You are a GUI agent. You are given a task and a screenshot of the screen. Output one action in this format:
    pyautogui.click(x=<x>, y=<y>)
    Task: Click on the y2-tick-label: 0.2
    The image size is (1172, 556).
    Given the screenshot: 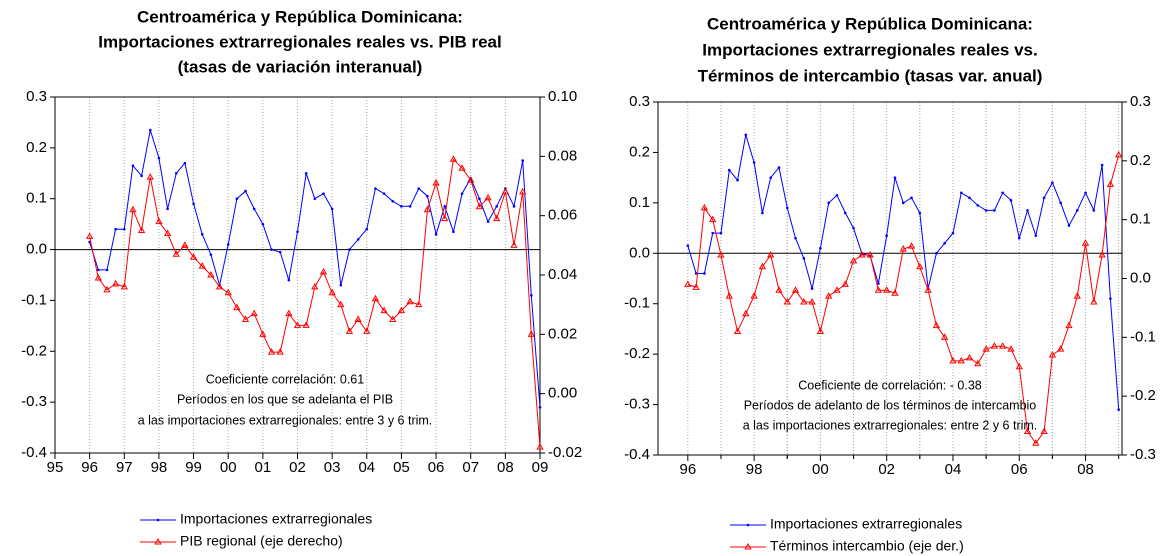 What is the action you would take?
    pyautogui.click(x=1140, y=160)
    